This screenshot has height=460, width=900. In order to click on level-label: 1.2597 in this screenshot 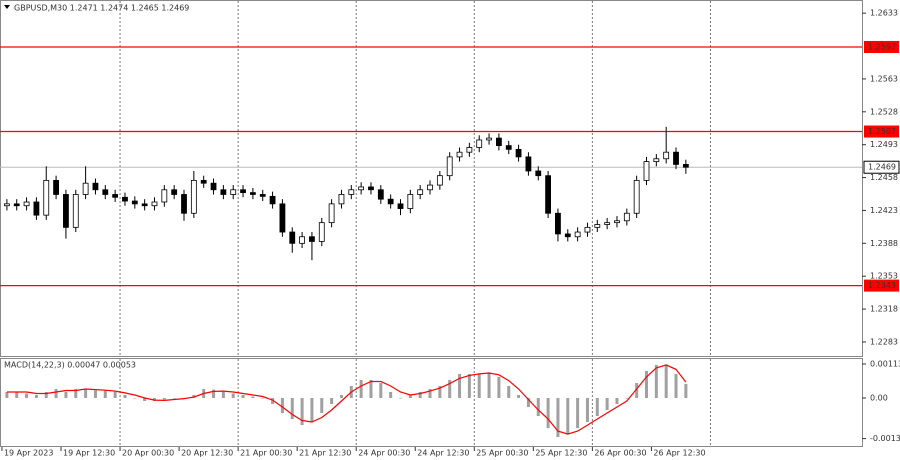, I will do `click(882, 46)`.